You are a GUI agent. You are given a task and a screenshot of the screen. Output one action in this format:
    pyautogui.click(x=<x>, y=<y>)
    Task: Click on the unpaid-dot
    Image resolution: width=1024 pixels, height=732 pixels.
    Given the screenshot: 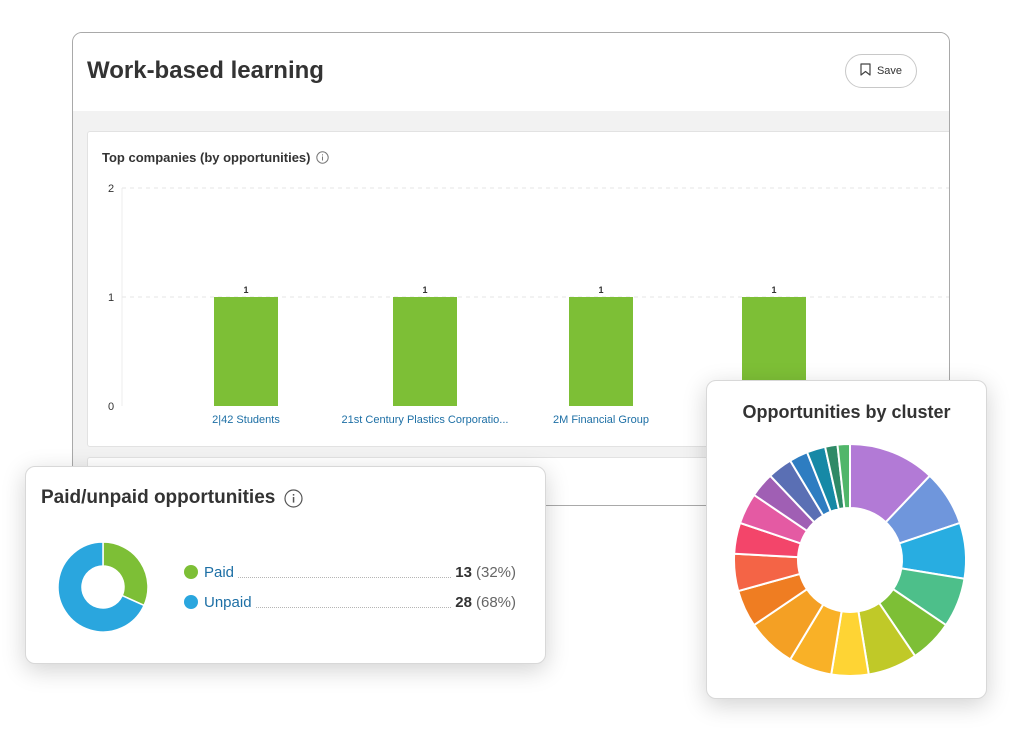 What is the action you would take?
    pyautogui.click(x=191, y=602)
    